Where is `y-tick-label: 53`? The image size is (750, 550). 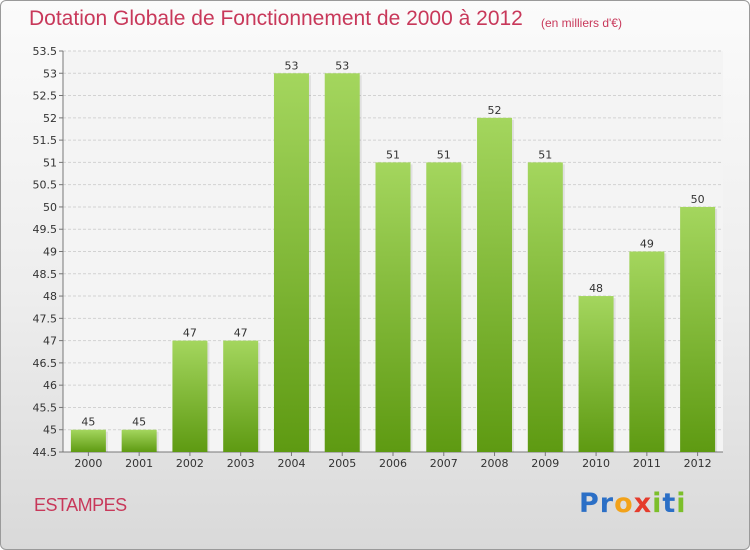
y-tick-label: 53 is located at coordinates (50, 73).